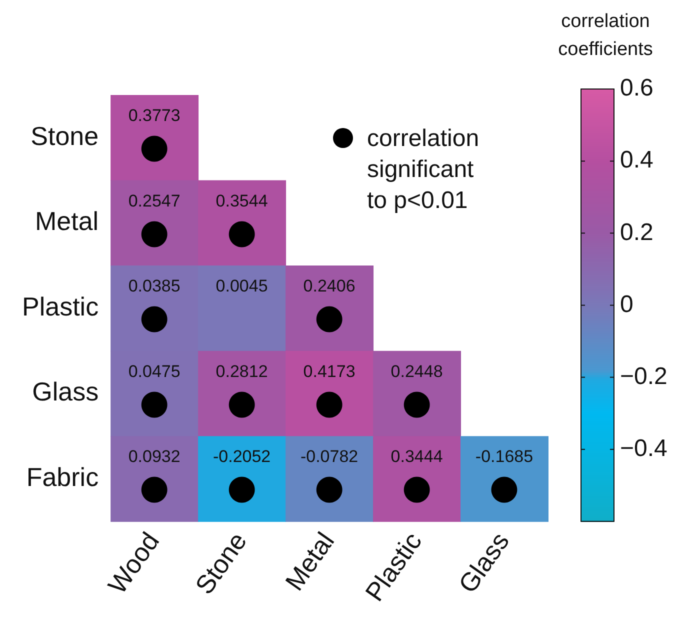  What do you see at coordinates (416, 477) in the screenshot?
I see `data-label: 0.3444 ●` at bounding box center [416, 477].